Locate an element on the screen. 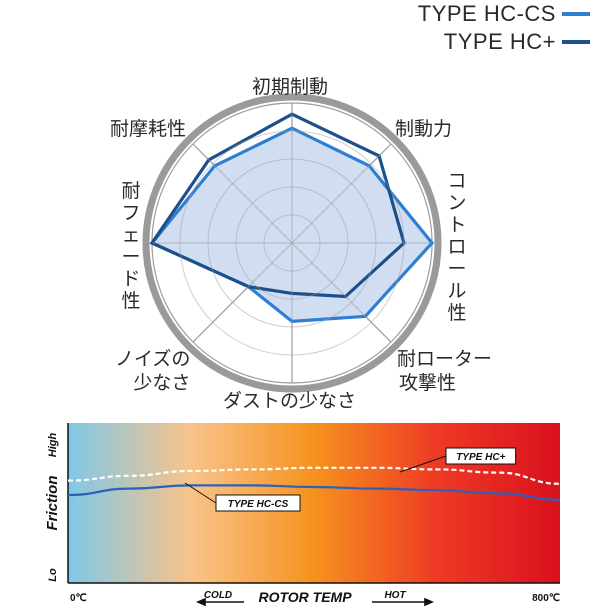  callout-hc-plus: TYPE HC+ is located at coordinates (458, 460).